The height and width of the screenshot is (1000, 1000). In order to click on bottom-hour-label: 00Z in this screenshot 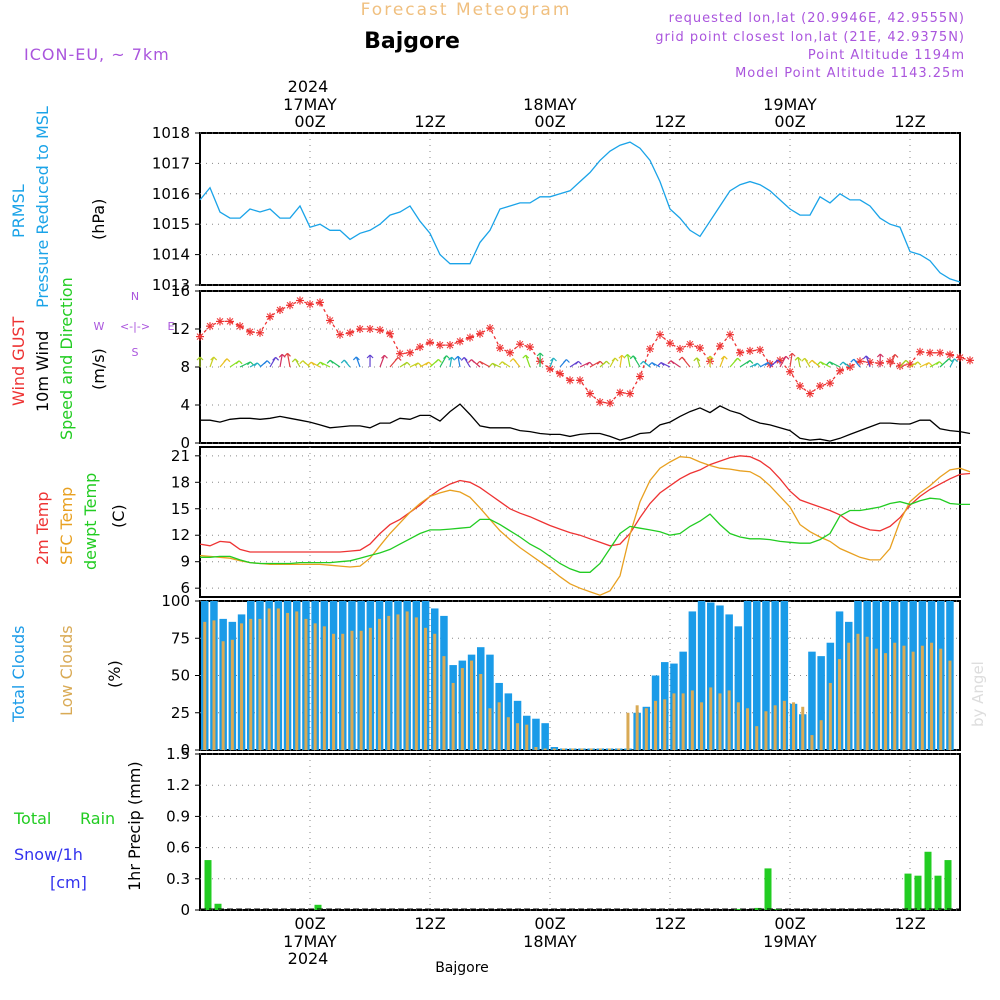, I will do `click(309, 923)`.